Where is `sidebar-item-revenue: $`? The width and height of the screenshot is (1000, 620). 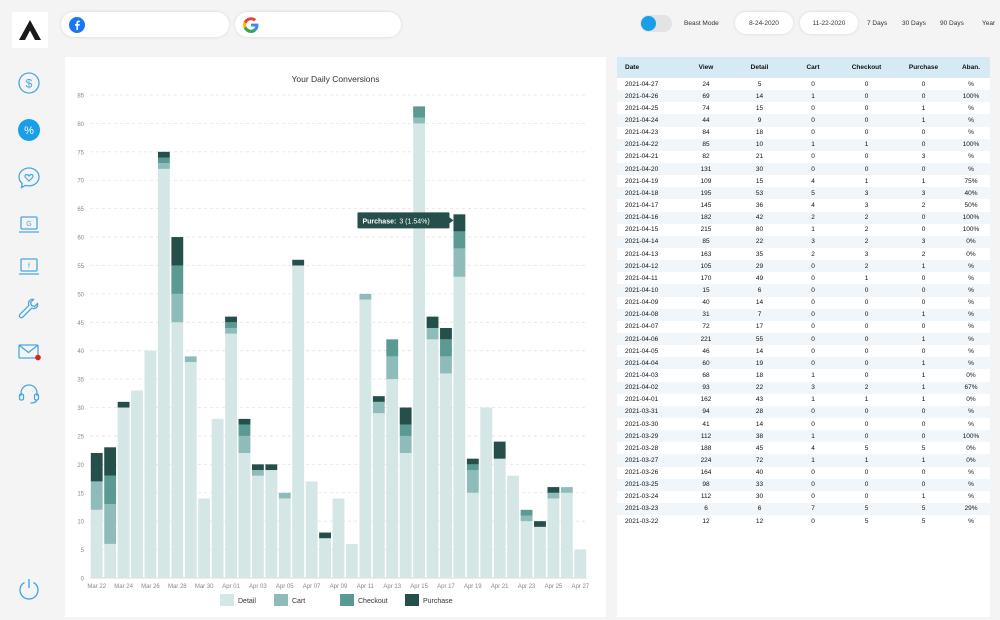 sidebar-item-revenue: $ is located at coordinates (29, 83).